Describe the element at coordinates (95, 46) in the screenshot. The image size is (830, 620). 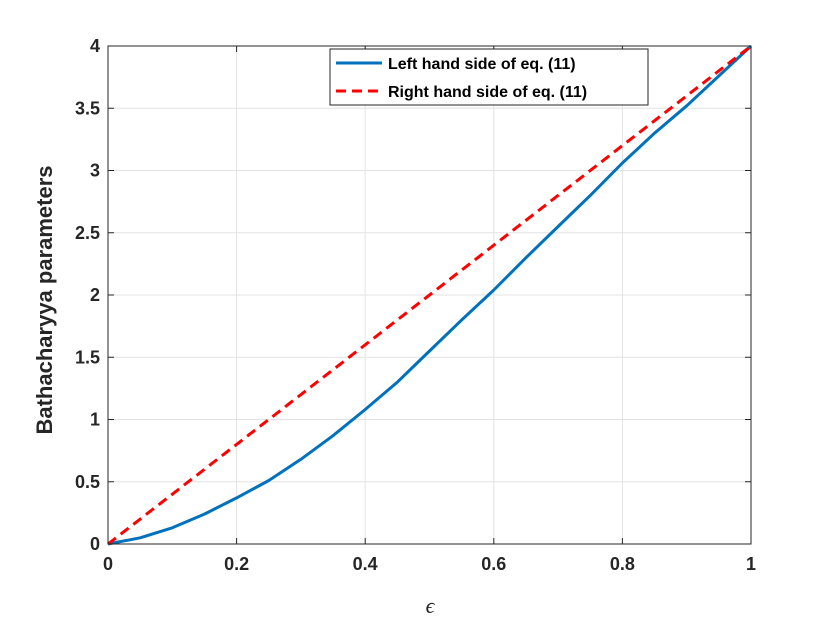
I see `y-tick-label: 4` at that location.